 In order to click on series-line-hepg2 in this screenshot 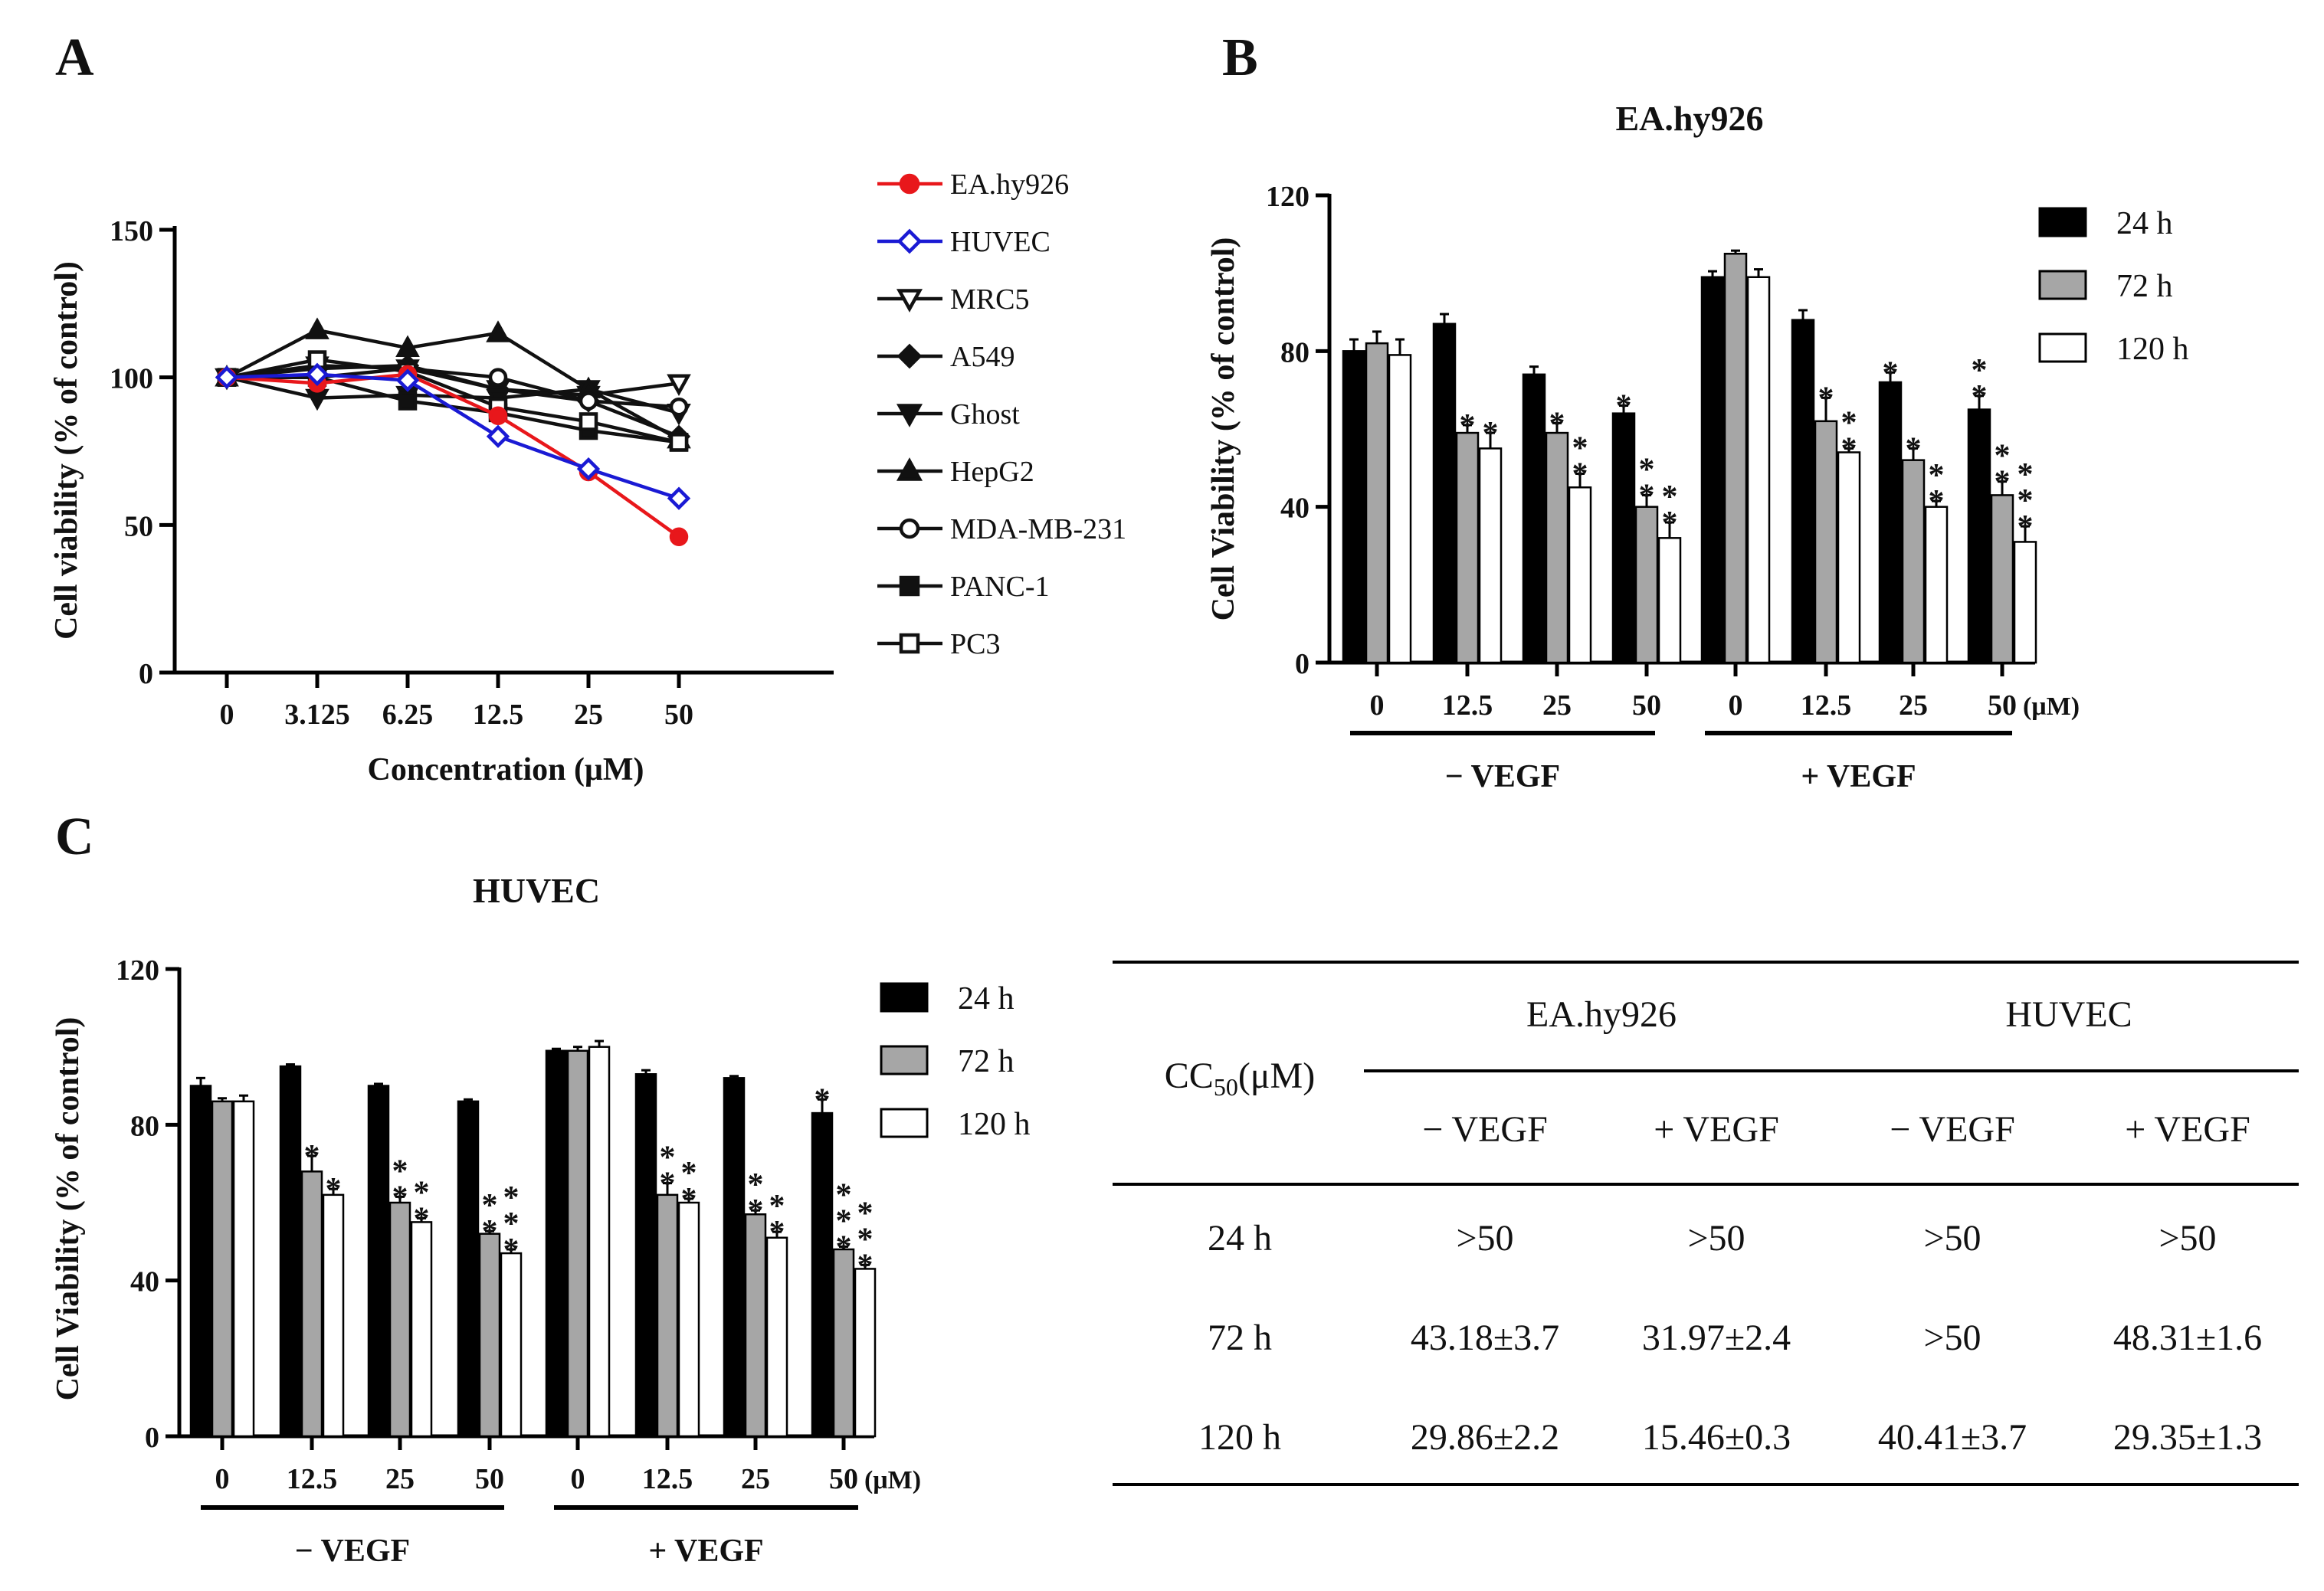, I will do `click(452, 384)`.